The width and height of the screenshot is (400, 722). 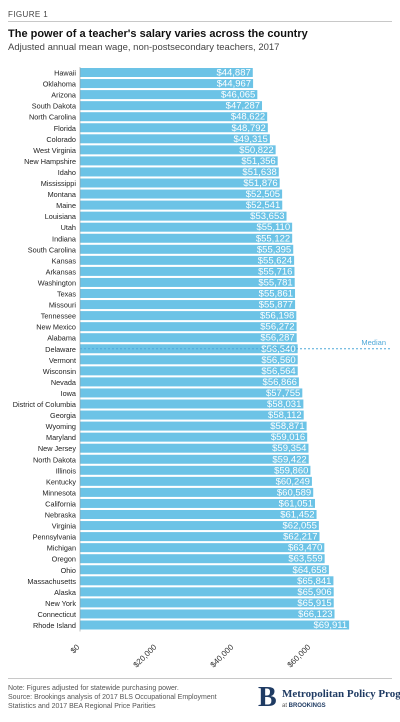 What do you see at coordinates (233, 73) in the screenshot?
I see `data-label: $44,887` at bounding box center [233, 73].